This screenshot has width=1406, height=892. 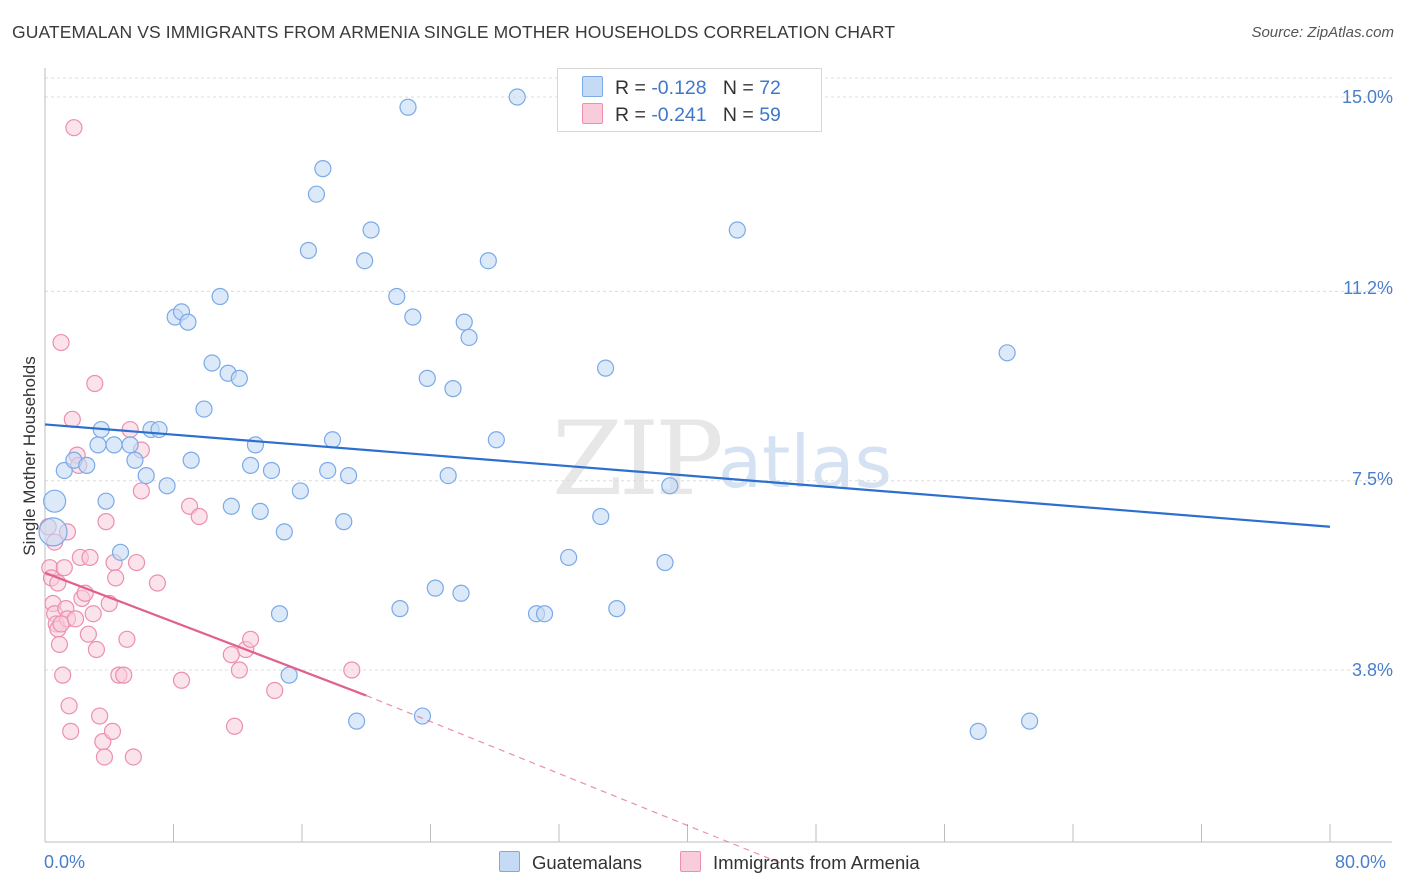 What do you see at coordinates (1372, 670) in the screenshot?
I see `y-tick-label-3-8: 3.8%` at bounding box center [1372, 670].